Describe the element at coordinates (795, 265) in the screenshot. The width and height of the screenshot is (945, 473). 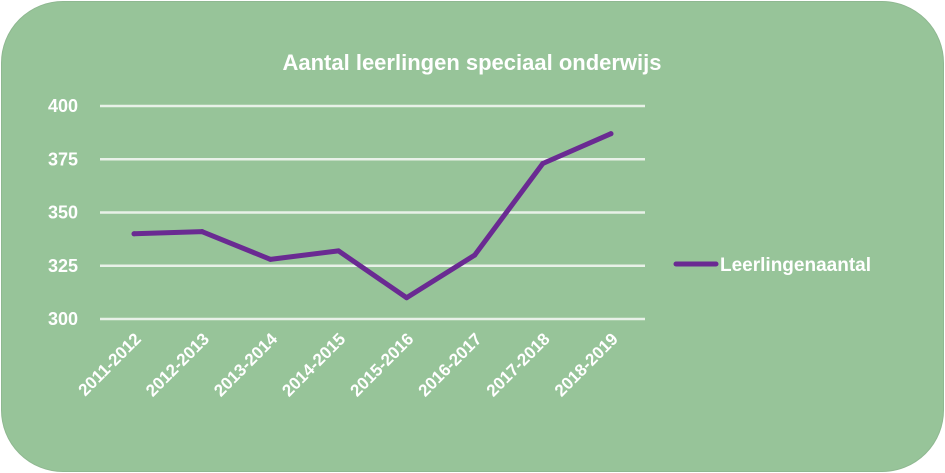
I see `legend-label: Leerlingenaantal` at that location.